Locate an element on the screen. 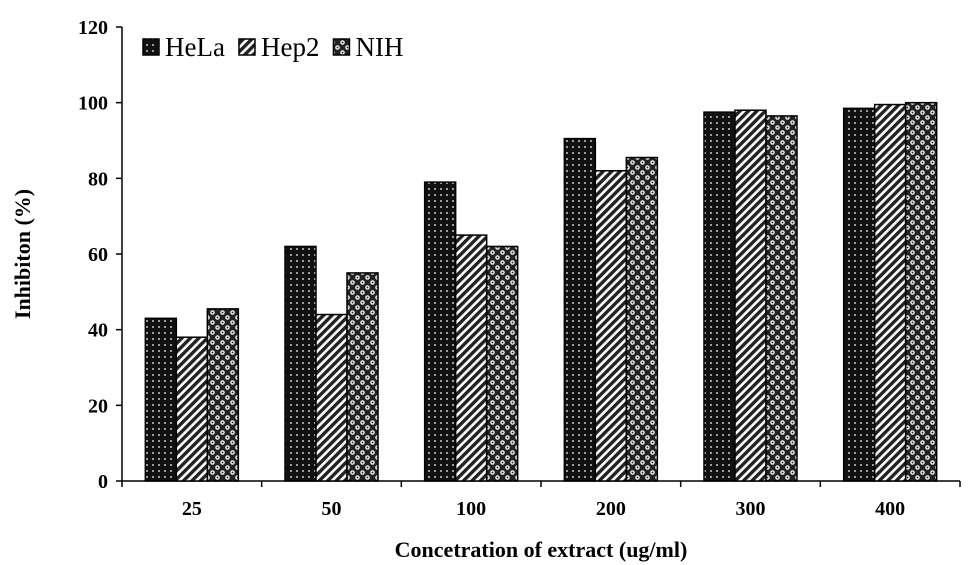 This screenshot has height=565, width=969. legend-swatch-hela is located at coordinates (151, 47).